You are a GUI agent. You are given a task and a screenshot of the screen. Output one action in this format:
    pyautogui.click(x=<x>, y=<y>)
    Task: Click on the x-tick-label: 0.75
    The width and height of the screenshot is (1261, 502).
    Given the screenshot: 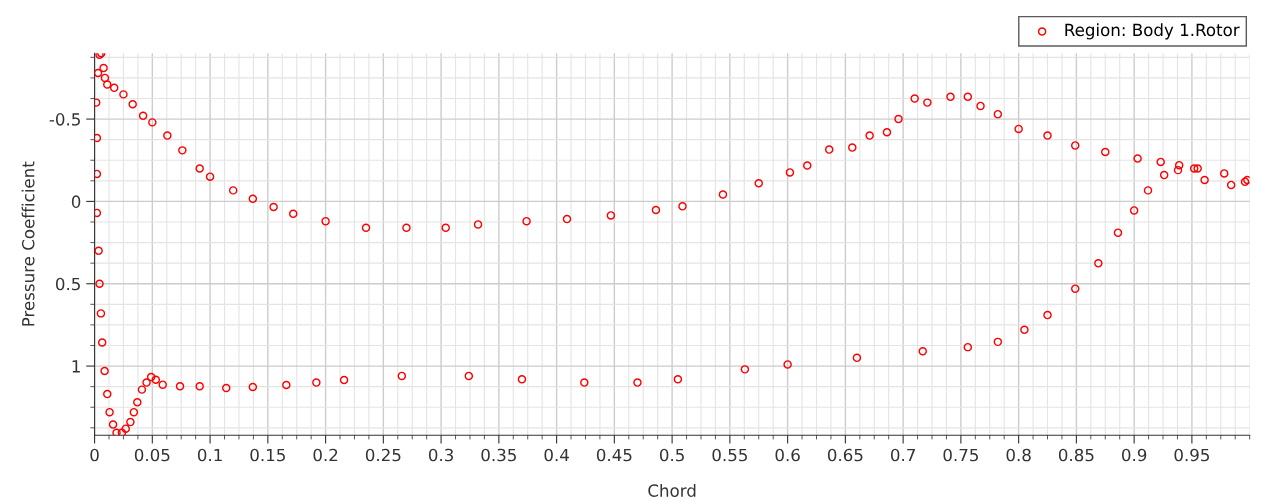 What is the action you would take?
    pyautogui.click(x=960, y=455)
    